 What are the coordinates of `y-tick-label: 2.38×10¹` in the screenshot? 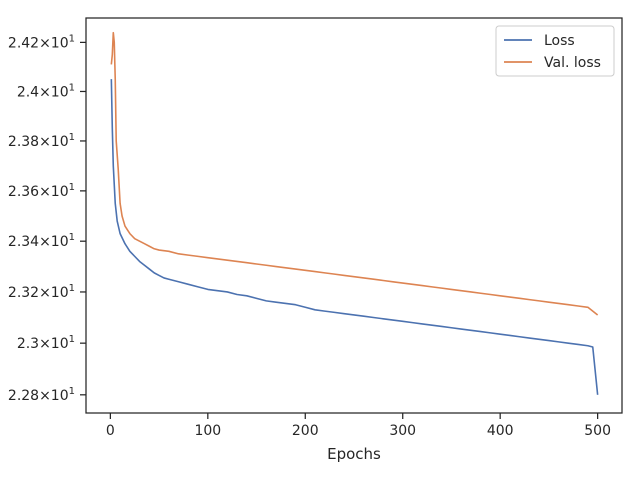 It's located at (41, 141).